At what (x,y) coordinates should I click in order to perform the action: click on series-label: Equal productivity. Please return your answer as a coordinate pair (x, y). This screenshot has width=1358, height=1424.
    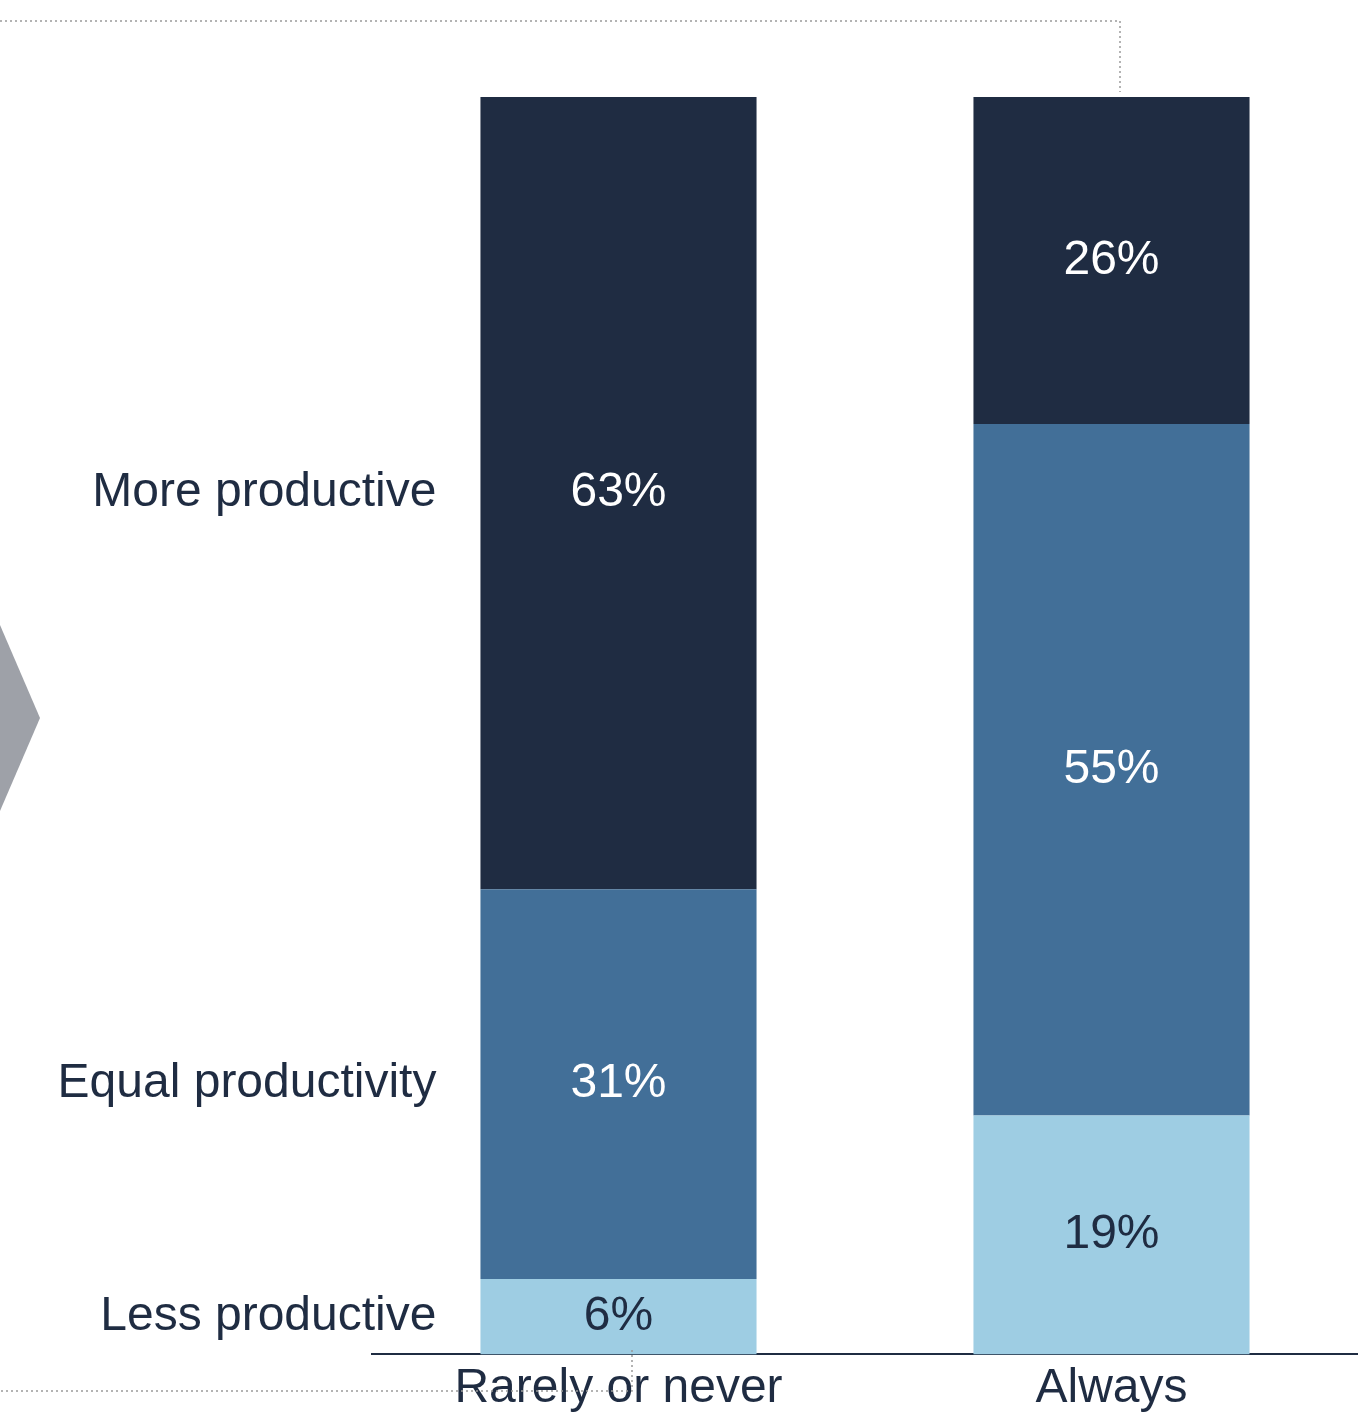
    Looking at the image, I should click on (247, 1081).